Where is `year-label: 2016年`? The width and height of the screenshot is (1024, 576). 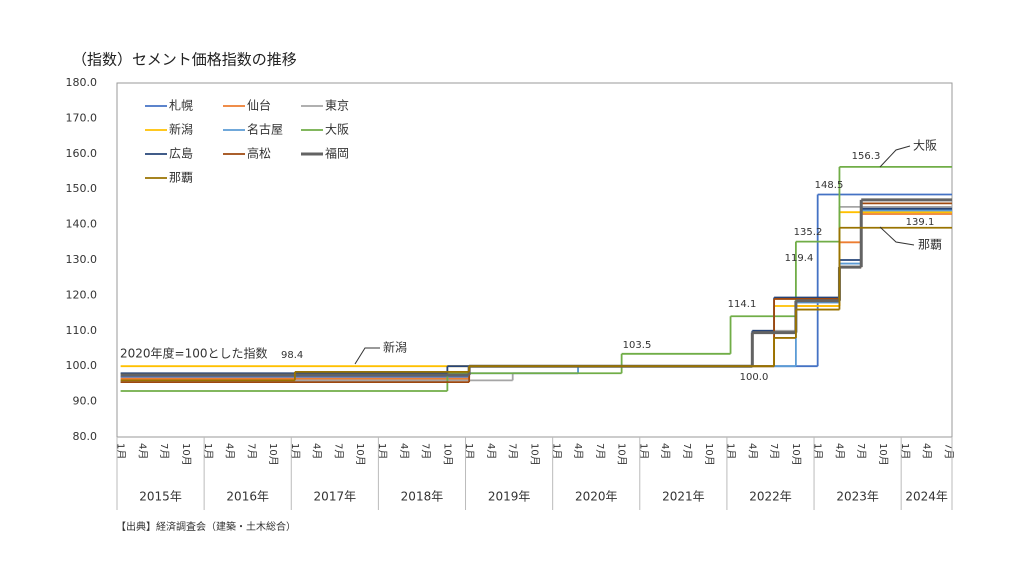 year-label: 2016年 is located at coordinates (247, 497).